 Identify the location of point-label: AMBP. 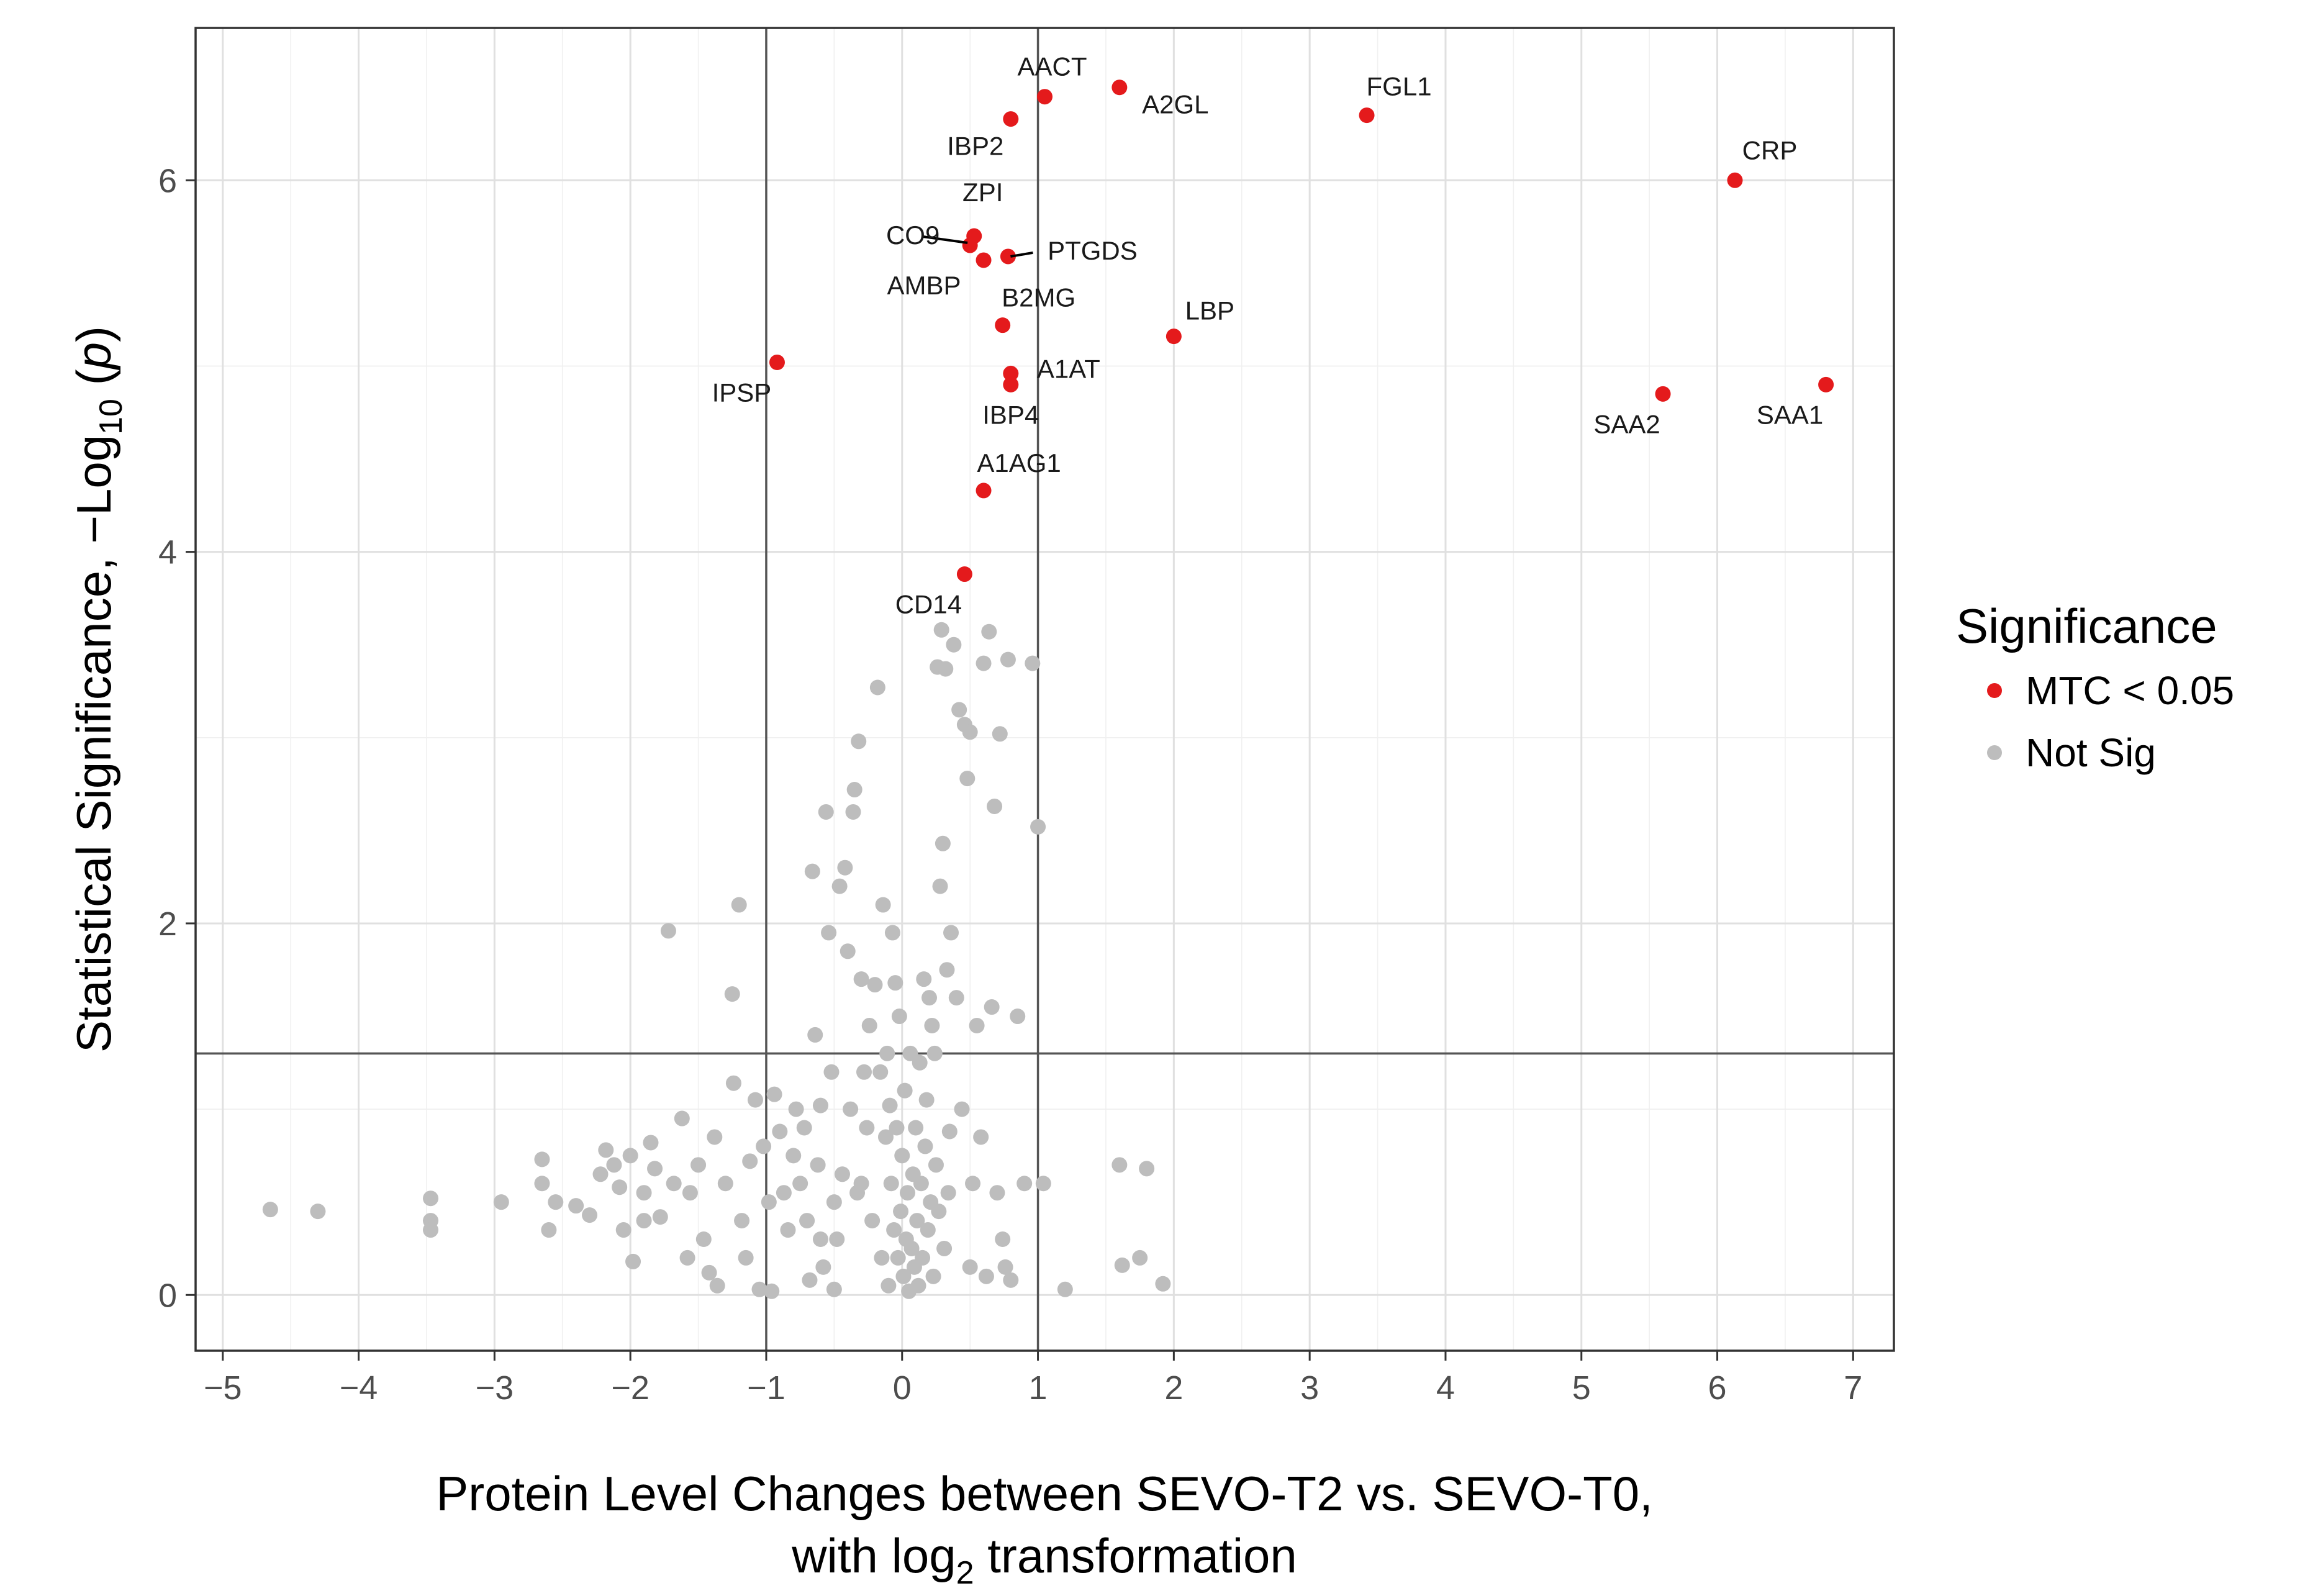
(924, 285).